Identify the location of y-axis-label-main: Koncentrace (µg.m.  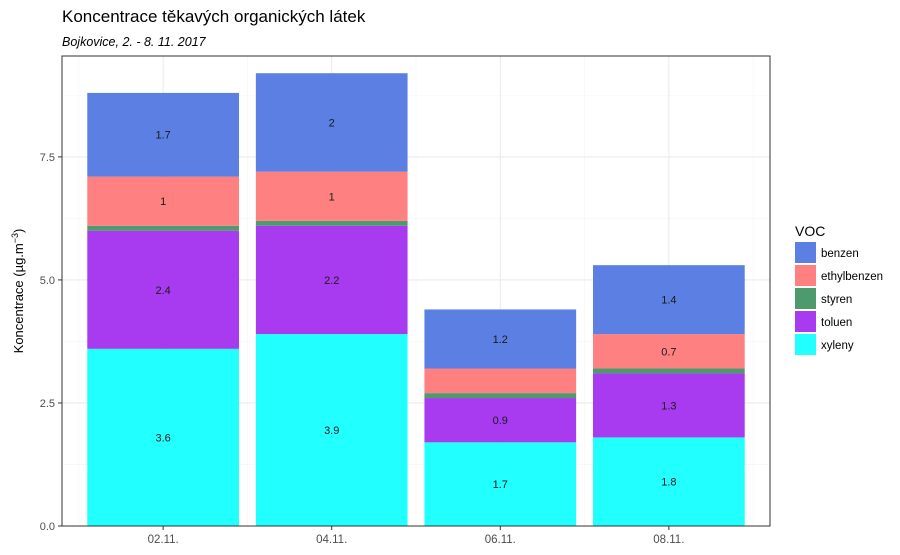
(18, 298).